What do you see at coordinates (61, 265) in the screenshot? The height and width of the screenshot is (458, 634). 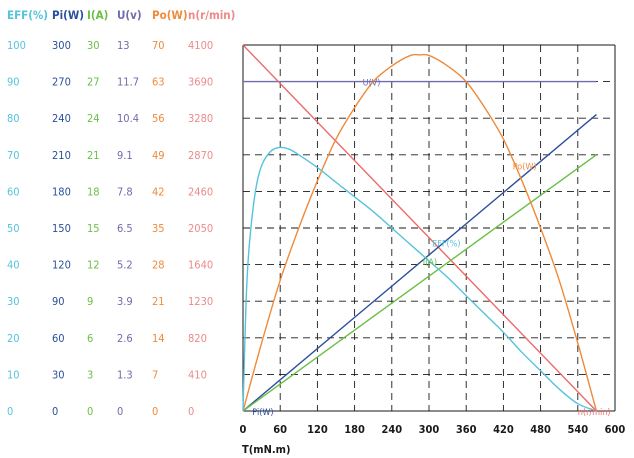 I see `y-tick-pi: 120` at bounding box center [61, 265].